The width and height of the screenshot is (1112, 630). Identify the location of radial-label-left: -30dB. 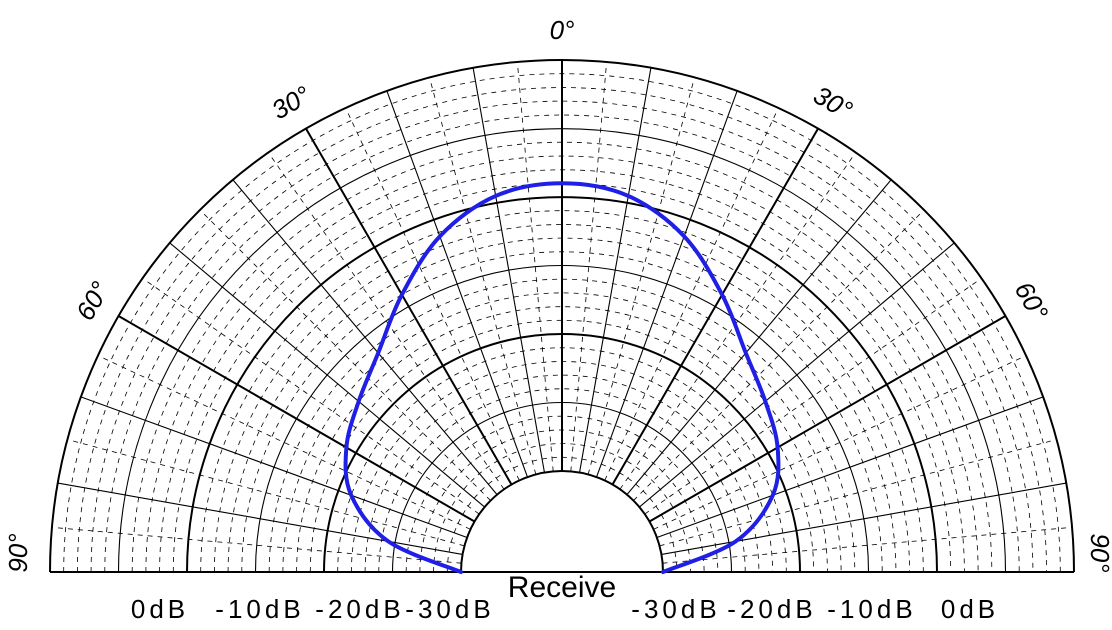
(449, 609).